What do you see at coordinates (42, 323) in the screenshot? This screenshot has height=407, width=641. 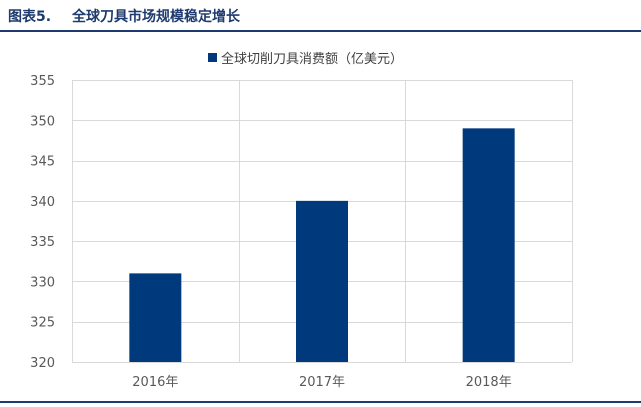 I see `y-tick-label: 325` at bounding box center [42, 323].